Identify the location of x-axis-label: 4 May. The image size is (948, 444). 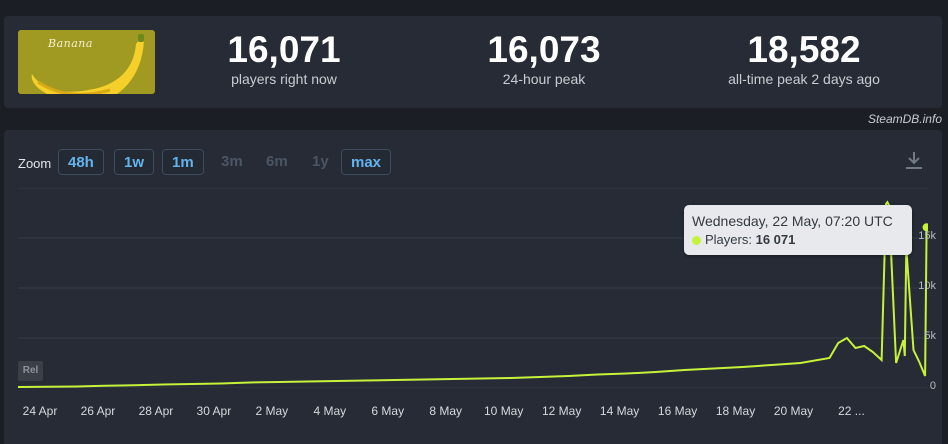
(330, 411).